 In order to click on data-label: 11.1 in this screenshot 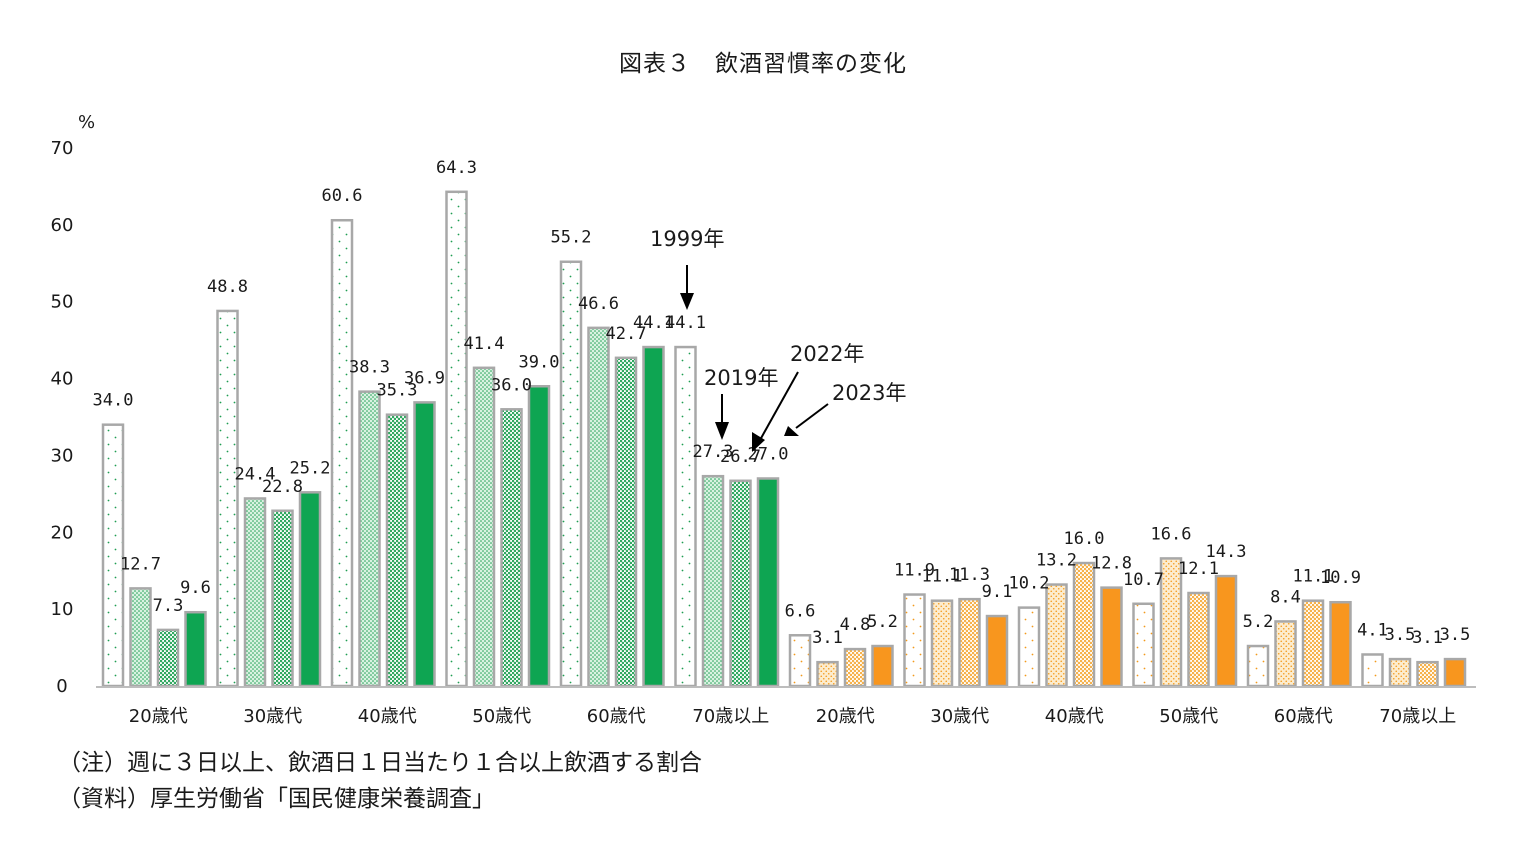, I will do `click(1313, 577)`.